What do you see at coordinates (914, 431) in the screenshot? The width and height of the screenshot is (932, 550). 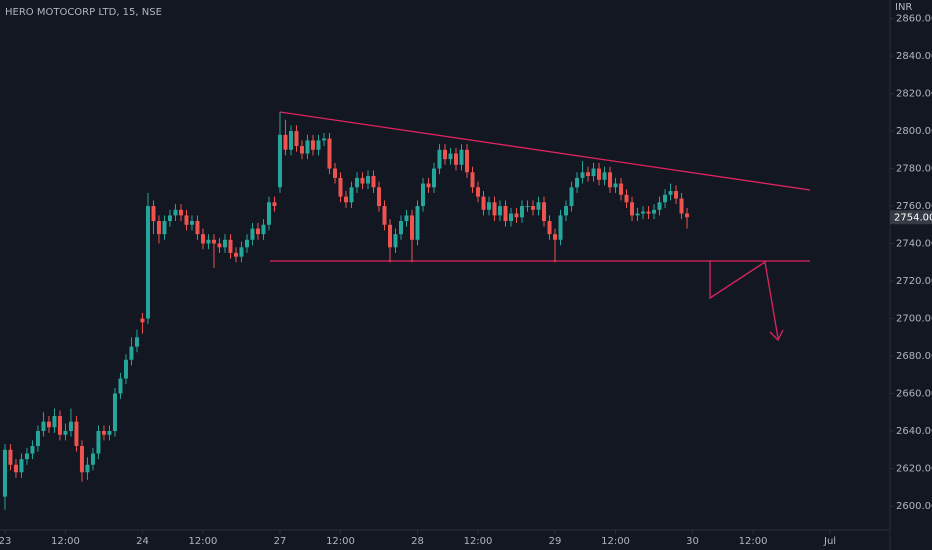 I see `y-tick-label: 2640.00` at bounding box center [914, 431].